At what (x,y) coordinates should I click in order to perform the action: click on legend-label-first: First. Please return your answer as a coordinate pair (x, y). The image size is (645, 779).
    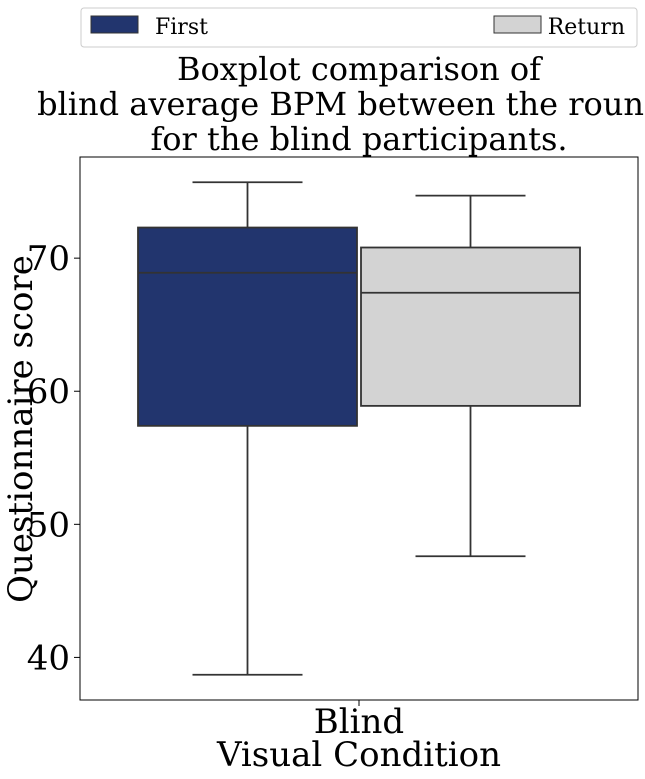
    Looking at the image, I should click on (181, 27).